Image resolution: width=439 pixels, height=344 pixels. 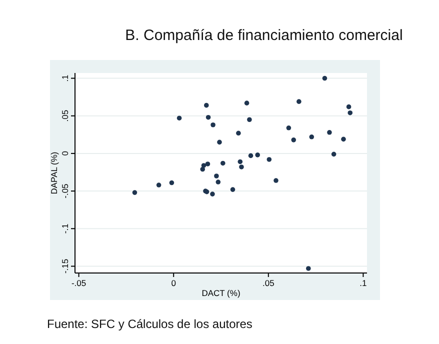 I want to click on x-axis-title: DACT (%), so click(x=221, y=293).